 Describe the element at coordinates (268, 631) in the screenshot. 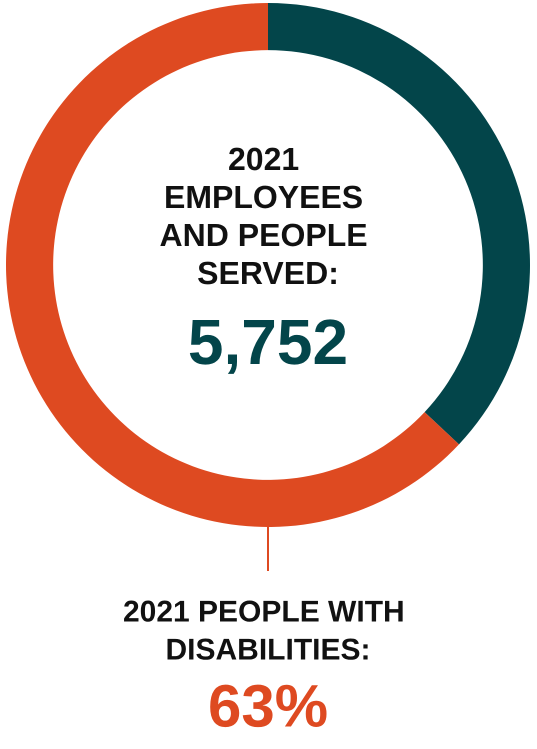

I see `text: 2021 PEOPLE WITH DISABILITIES:` at that location.